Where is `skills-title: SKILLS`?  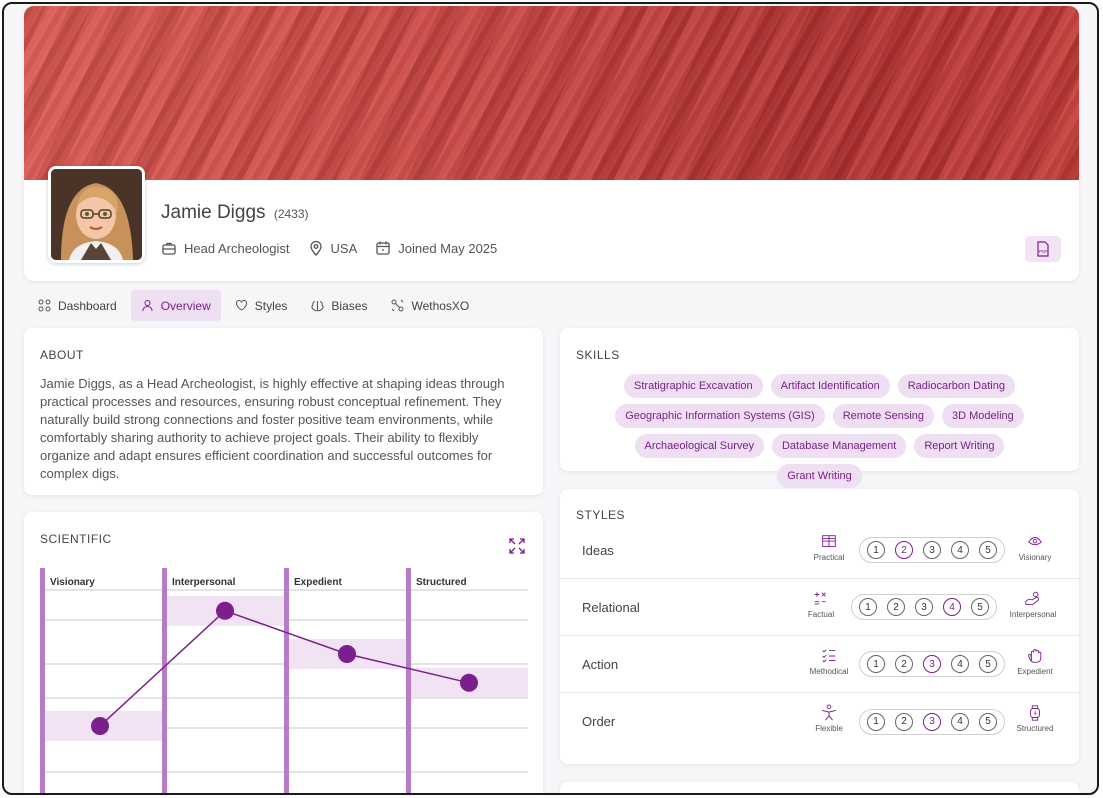 skills-title: SKILLS is located at coordinates (598, 355).